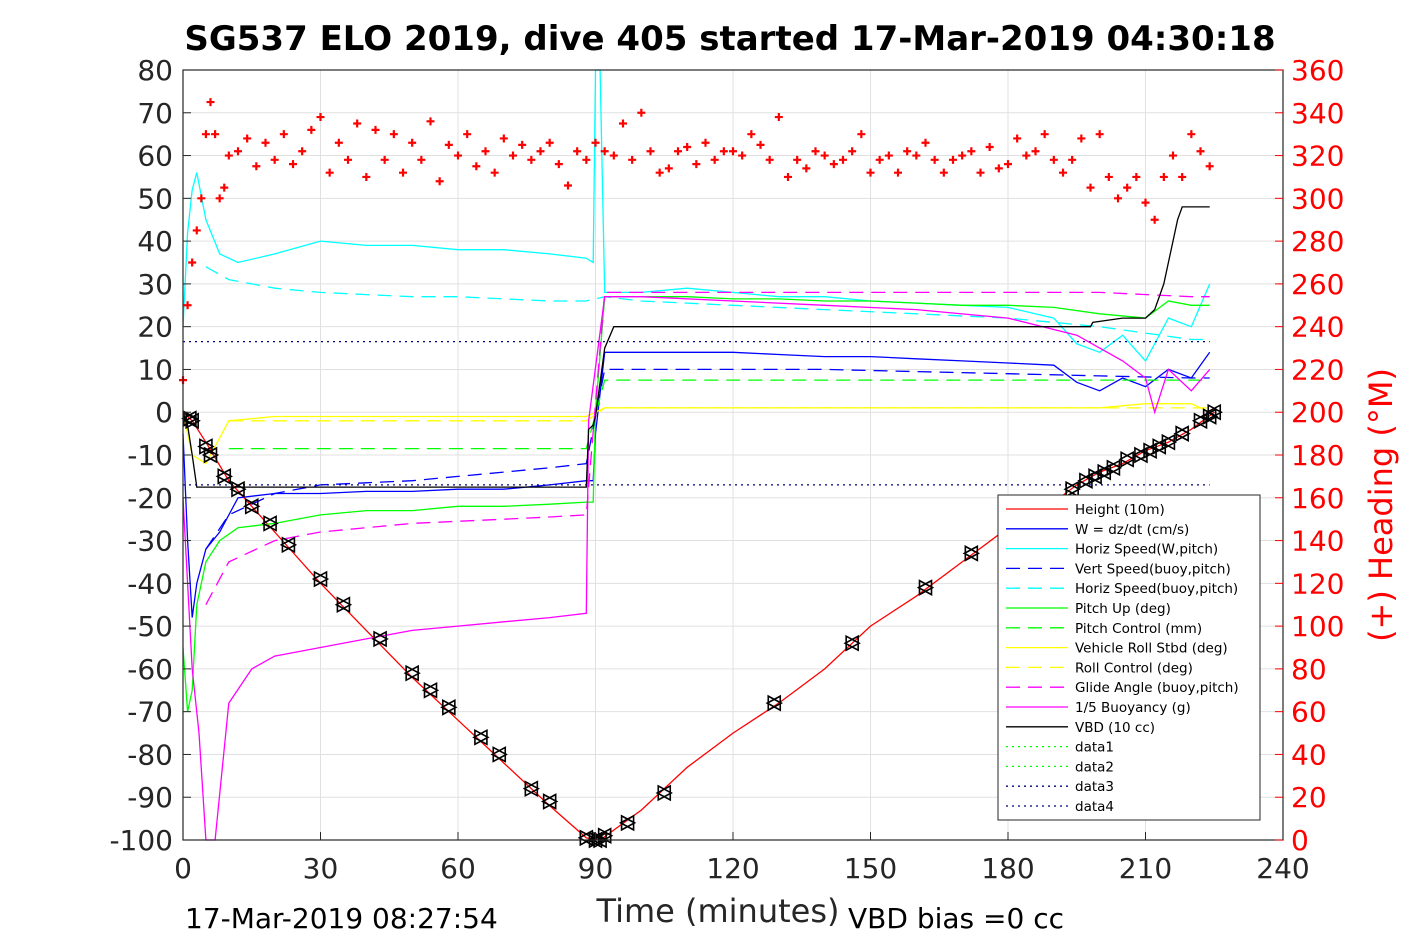 This screenshot has width=1417, height=945. Describe the element at coordinates (1123, 609) in the screenshot. I see `legend-label-5: Pitch Up (deg)` at that location.